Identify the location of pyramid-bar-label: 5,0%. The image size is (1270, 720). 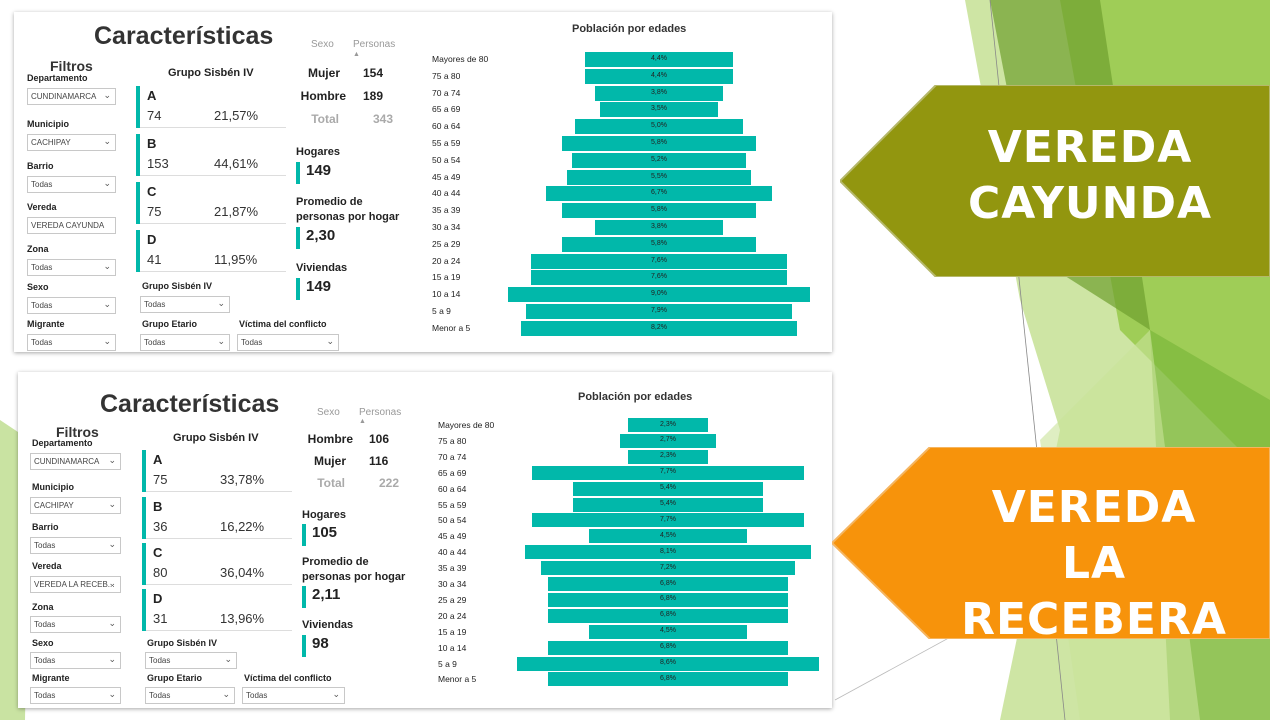
(659, 126).